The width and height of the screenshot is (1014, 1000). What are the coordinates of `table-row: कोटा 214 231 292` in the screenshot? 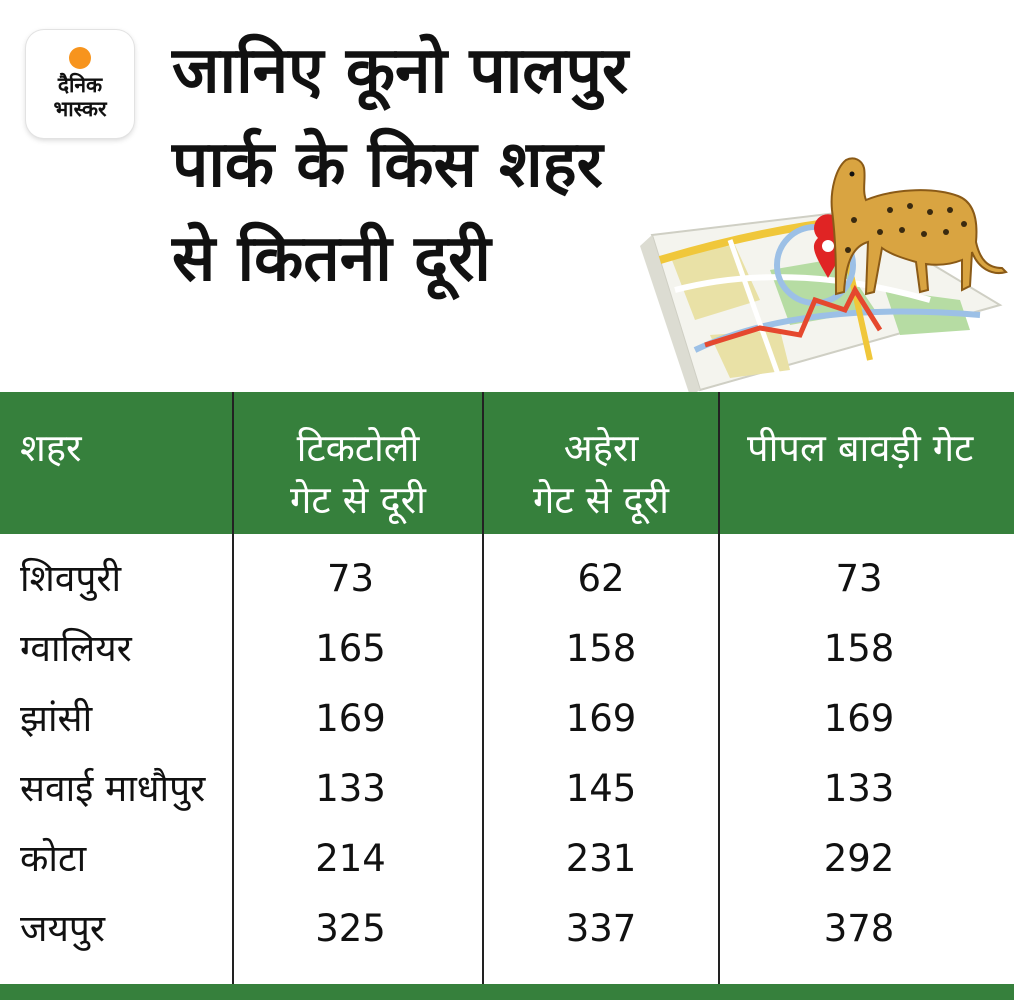 It's located at (507, 859).